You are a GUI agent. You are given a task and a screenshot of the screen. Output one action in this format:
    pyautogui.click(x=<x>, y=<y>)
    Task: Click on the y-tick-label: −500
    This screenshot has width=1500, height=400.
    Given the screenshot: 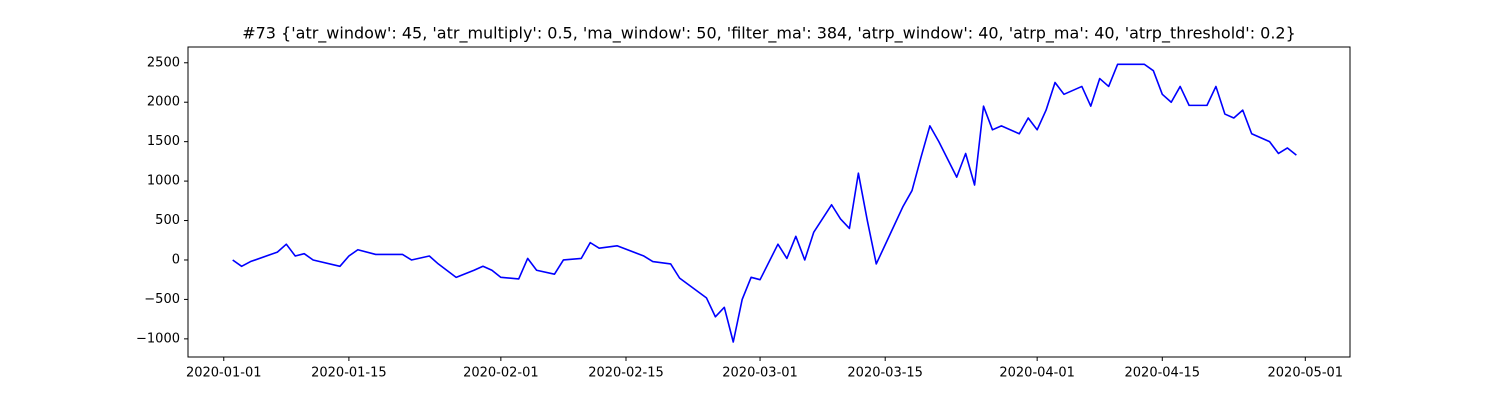 What is the action you would take?
    pyautogui.click(x=162, y=299)
    